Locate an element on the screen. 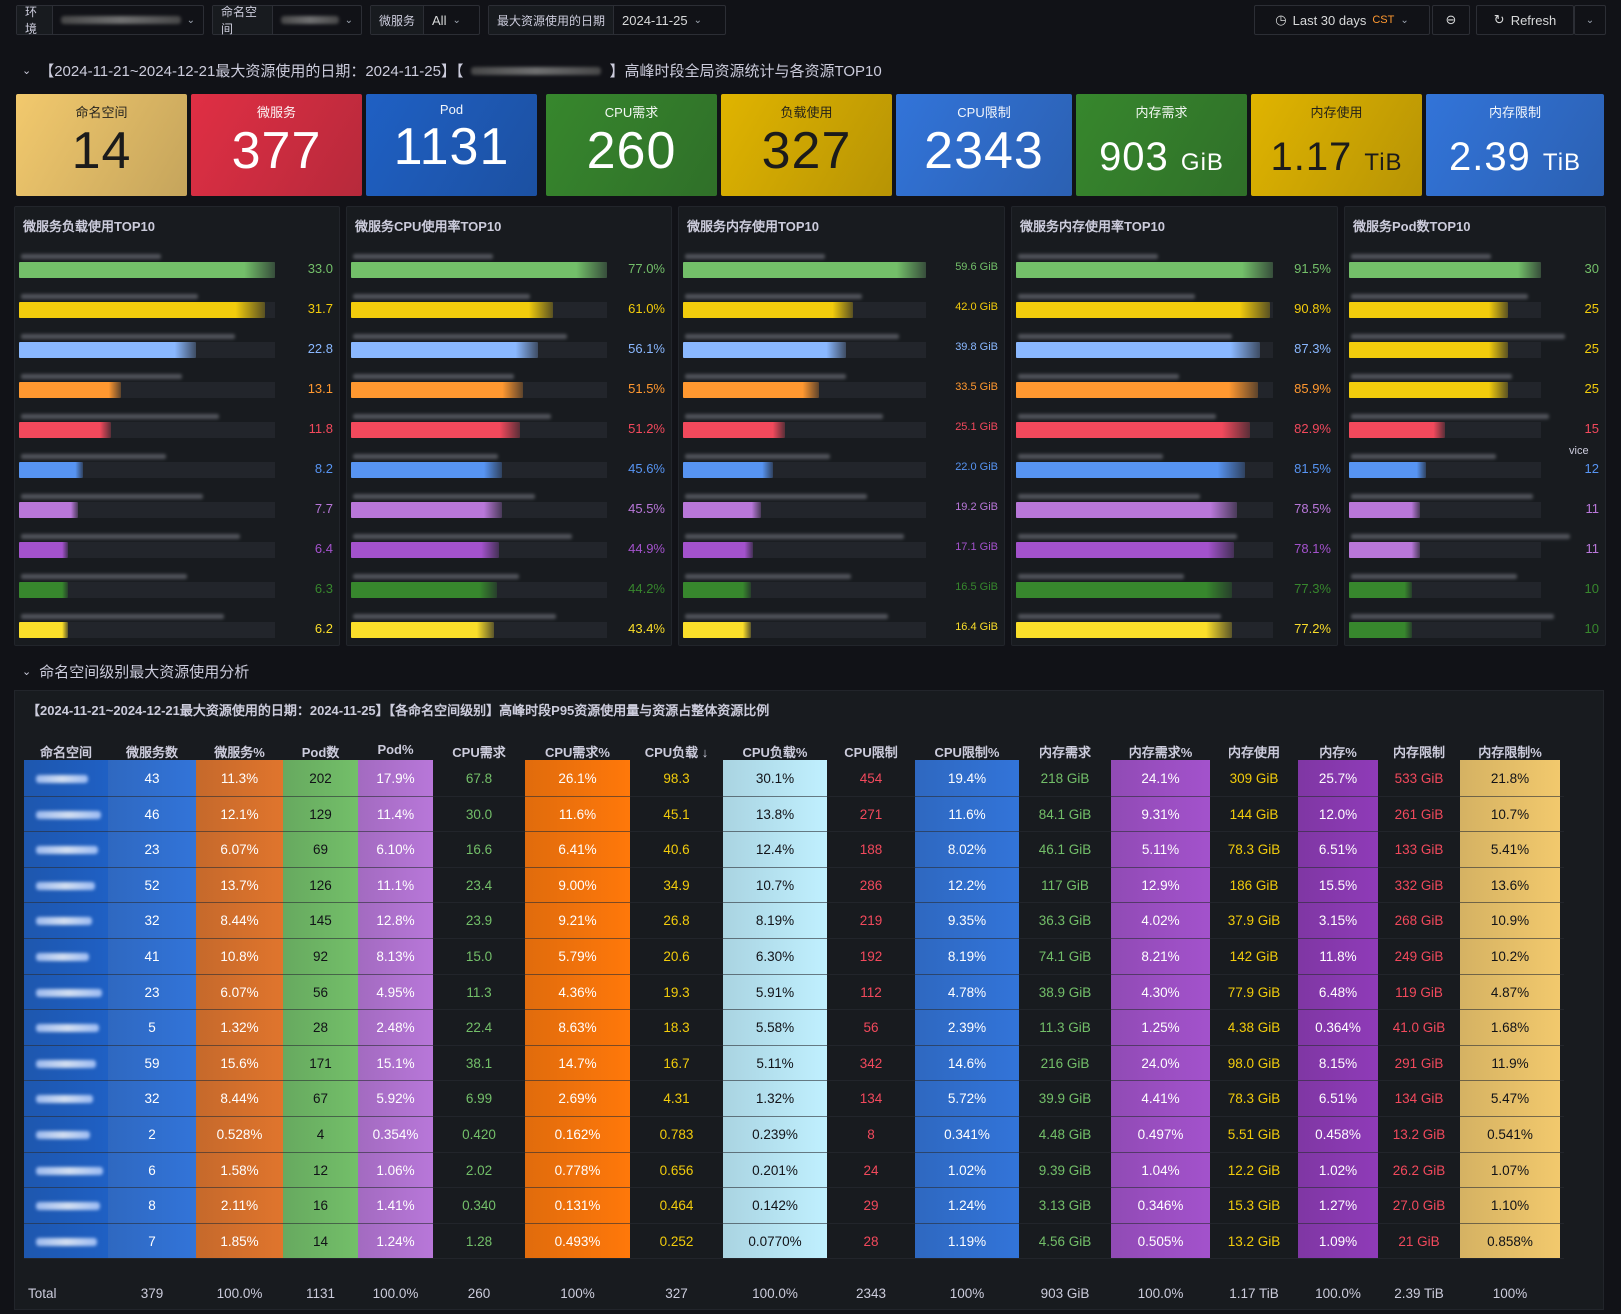  column-header: CPU需求% is located at coordinates (577, 752).